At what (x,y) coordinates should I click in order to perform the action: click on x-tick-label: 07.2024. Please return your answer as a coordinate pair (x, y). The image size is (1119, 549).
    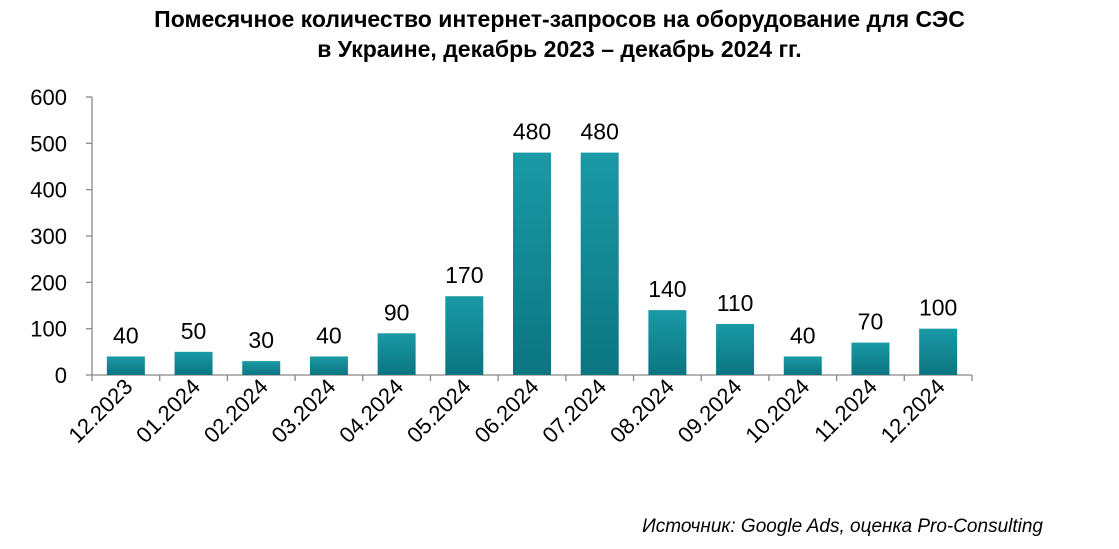
    Looking at the image, I should click on (574, 411).